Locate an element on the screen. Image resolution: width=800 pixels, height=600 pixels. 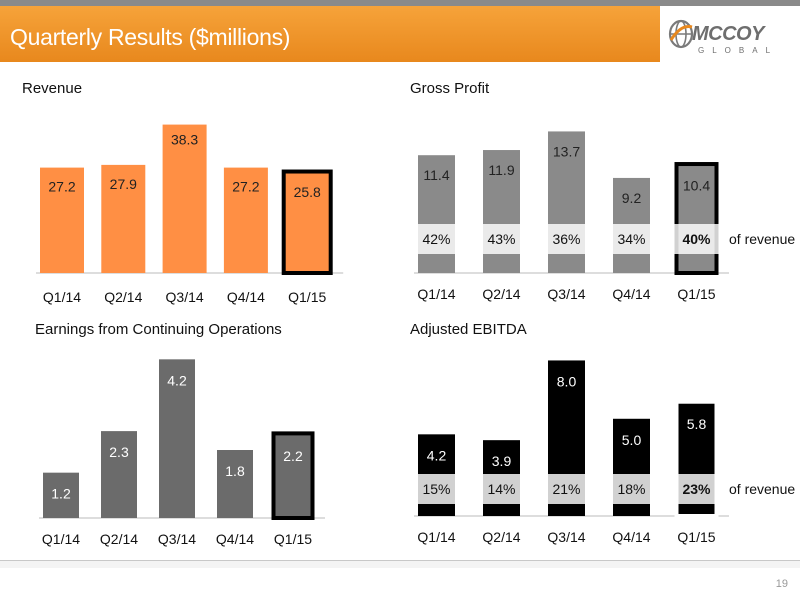
ebitda-chart-title: Adjusted EBITDA is located at coordinates (468, 329).